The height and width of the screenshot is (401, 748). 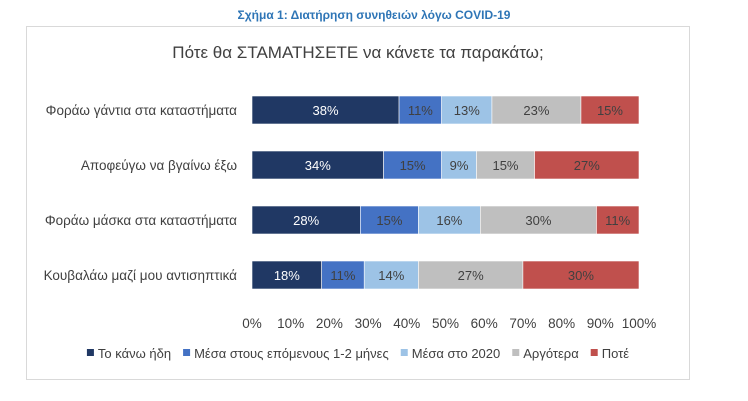 I want to click on data-label-row2-series3: 9%, so click(x=459, y=165).